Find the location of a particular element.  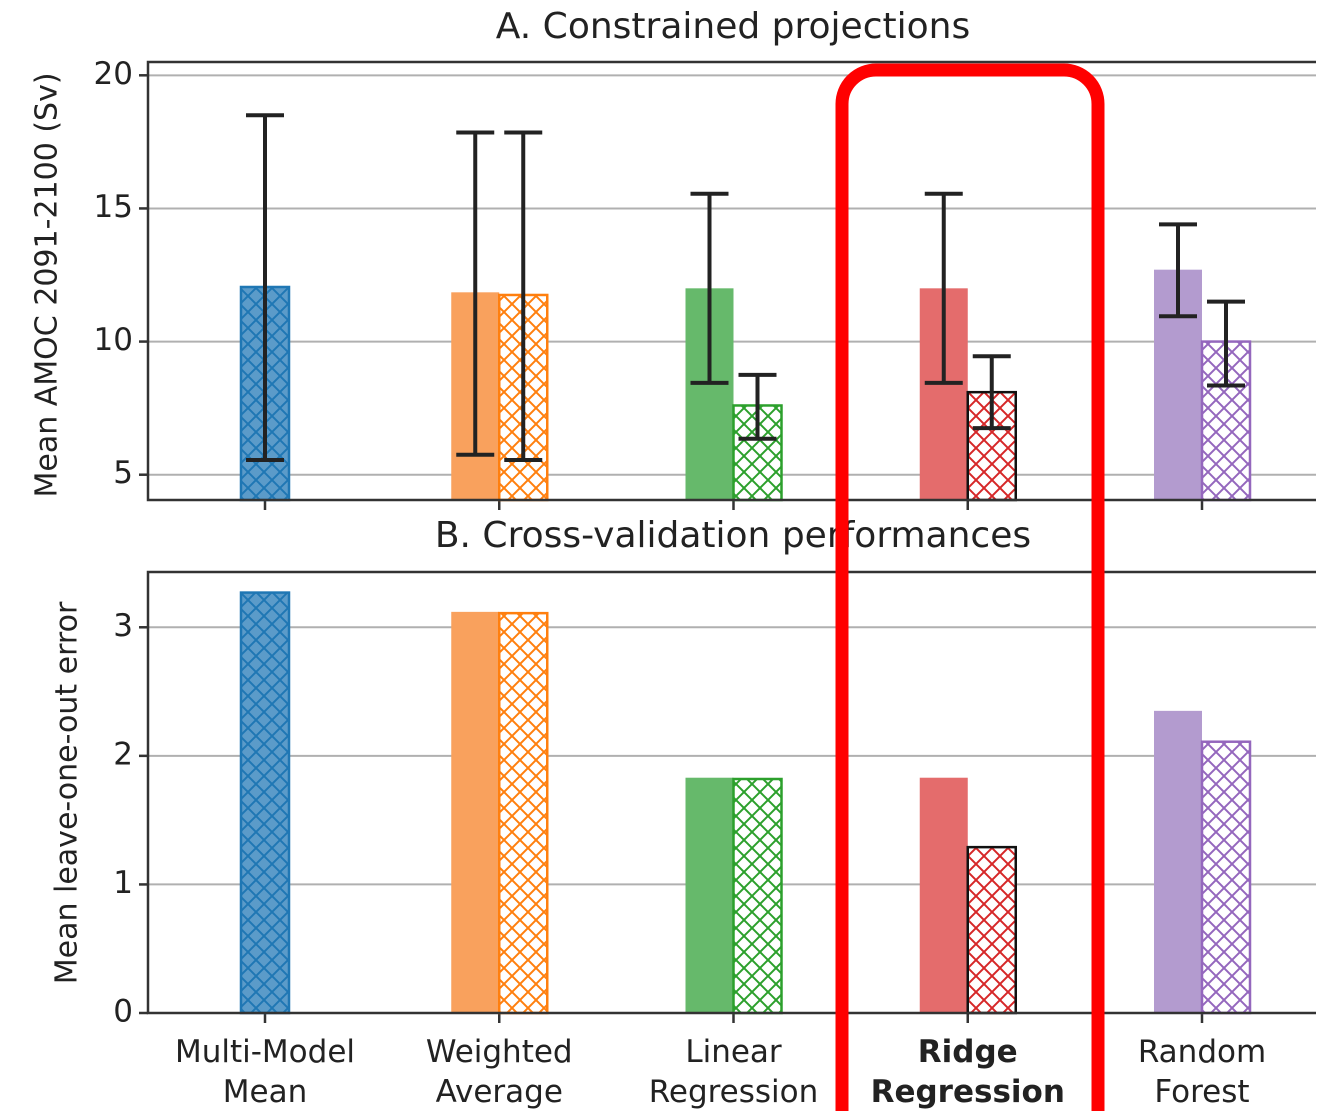

y-tick-label: 0 is located at coordinates (123, 1012).